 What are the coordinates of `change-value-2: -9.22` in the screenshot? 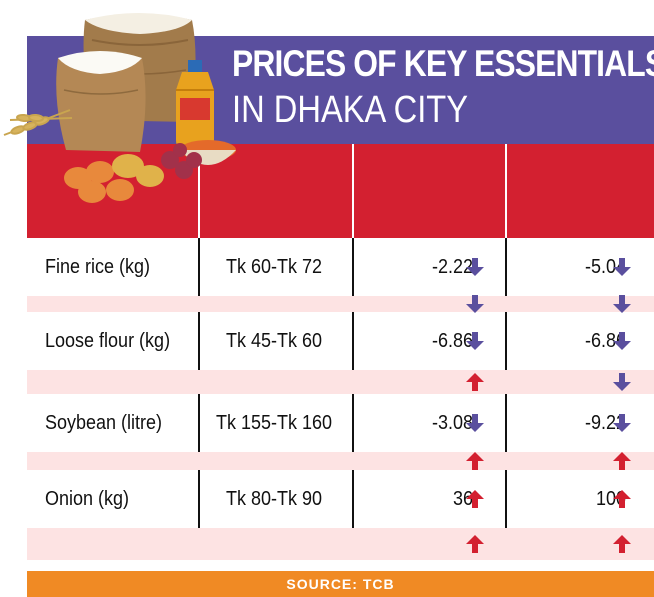 It's located at (605, 423).